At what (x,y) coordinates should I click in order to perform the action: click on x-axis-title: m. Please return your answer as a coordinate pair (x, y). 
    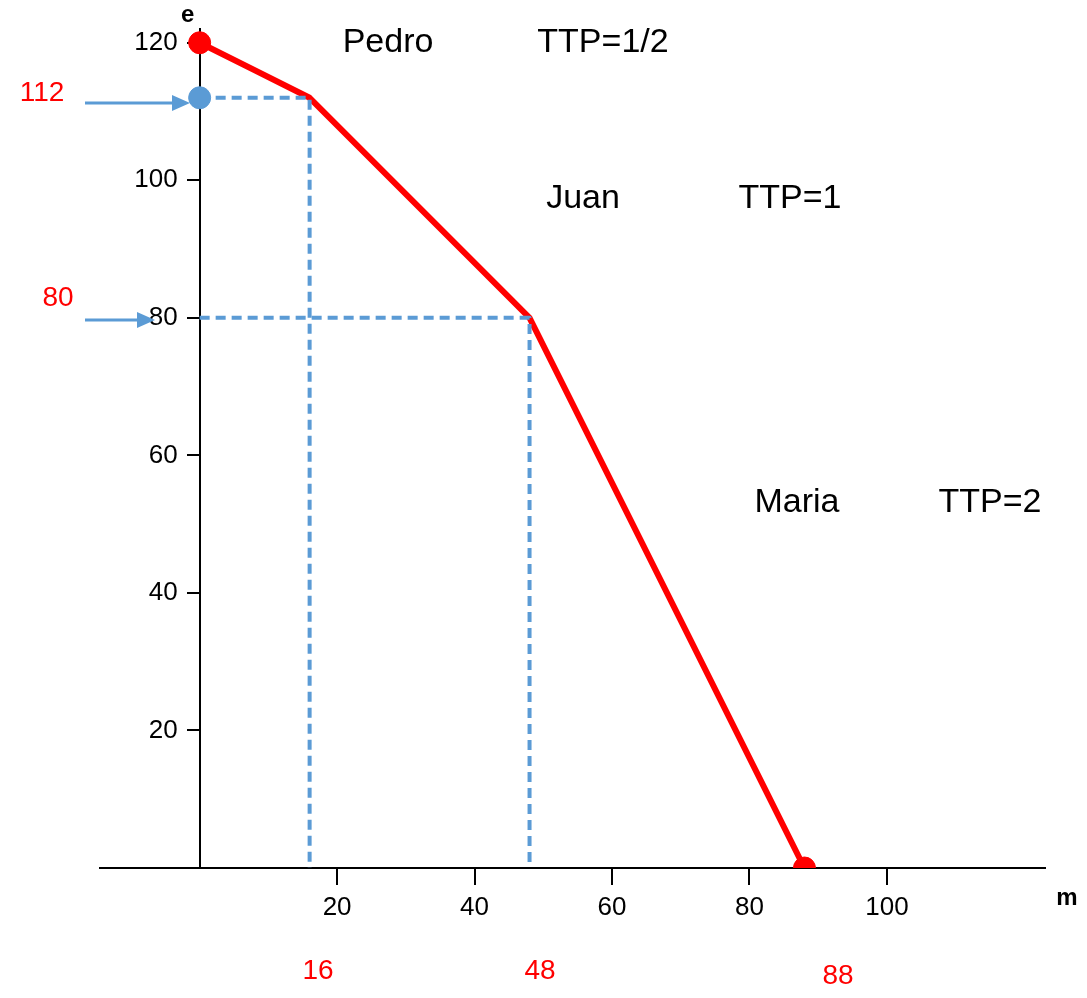
    Looking at the image, I should click on (1067, 896).